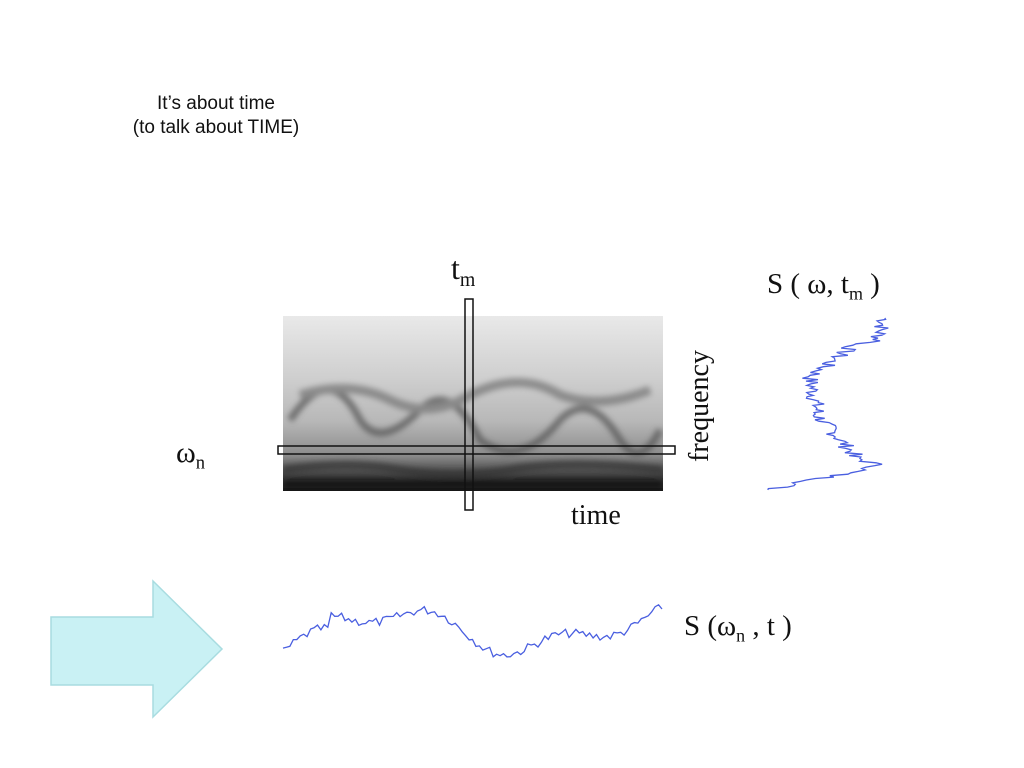 The width and height of the screenshot is (1024, 768). Describe the element at coordinates (216, 103) in the screenshot. I see `title-line-1: It’s about time` at that location.